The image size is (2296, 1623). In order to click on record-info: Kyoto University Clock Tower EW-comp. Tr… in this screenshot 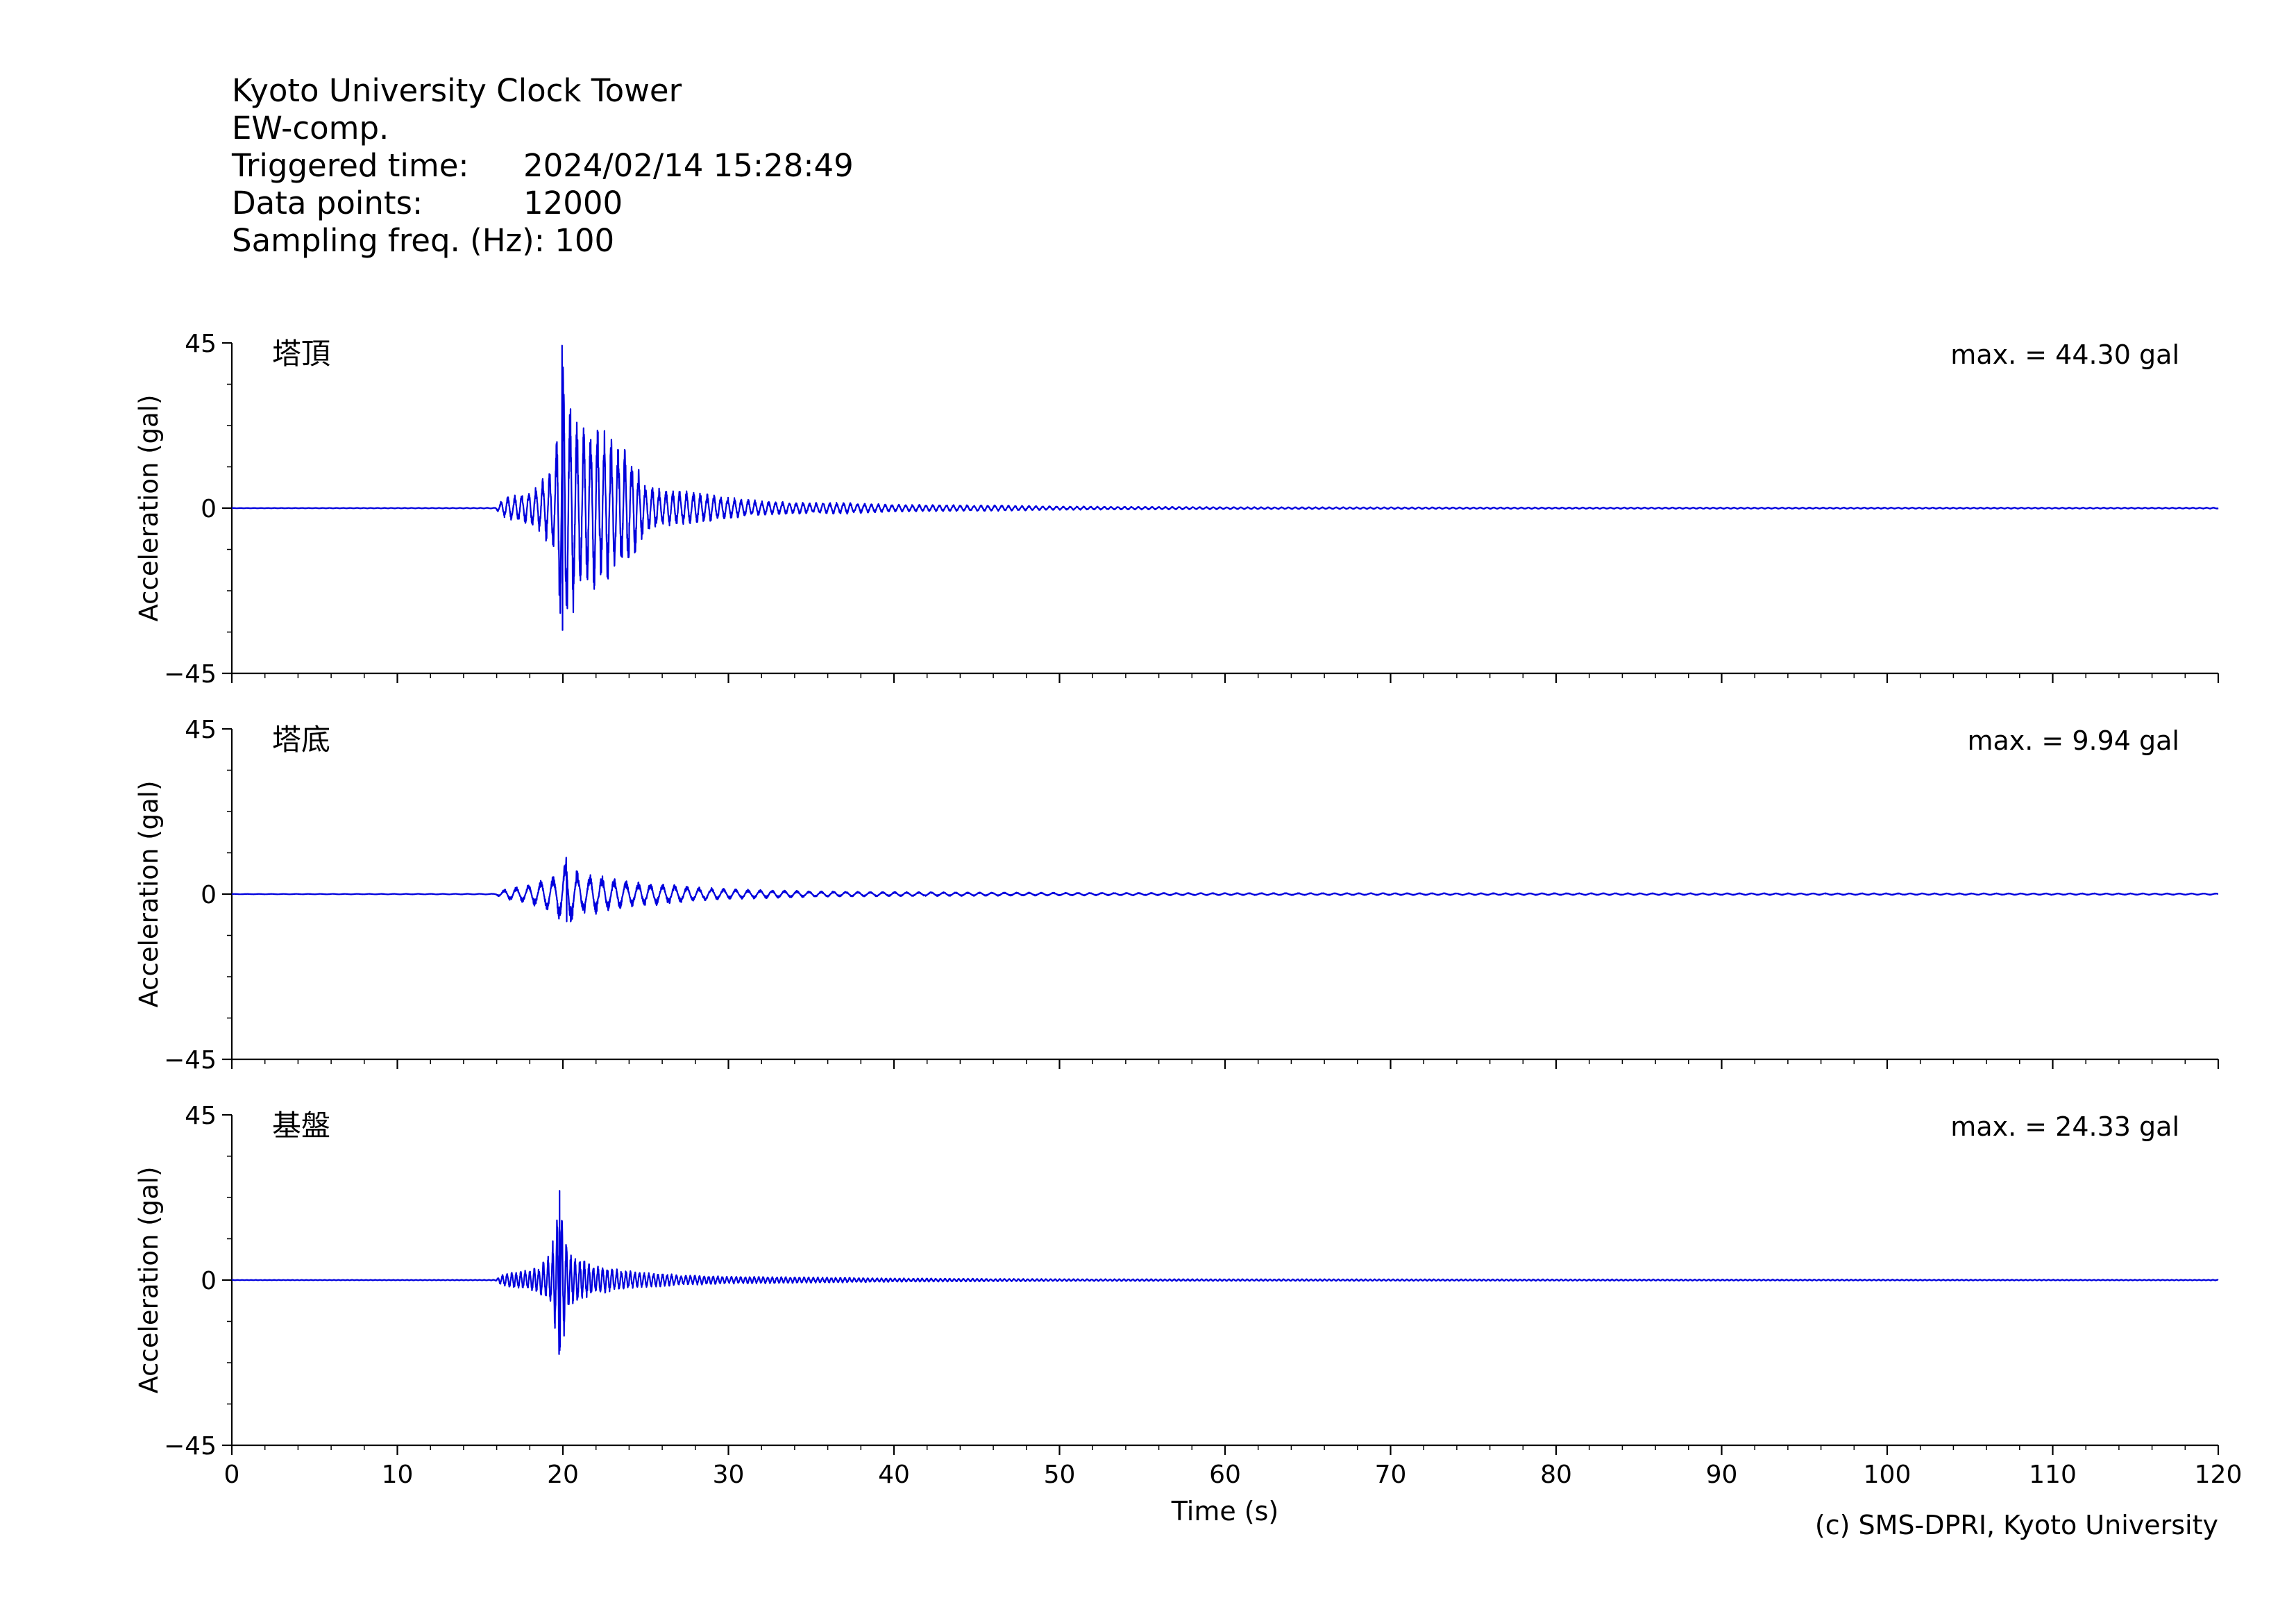, I will do `click(543, 166)`.